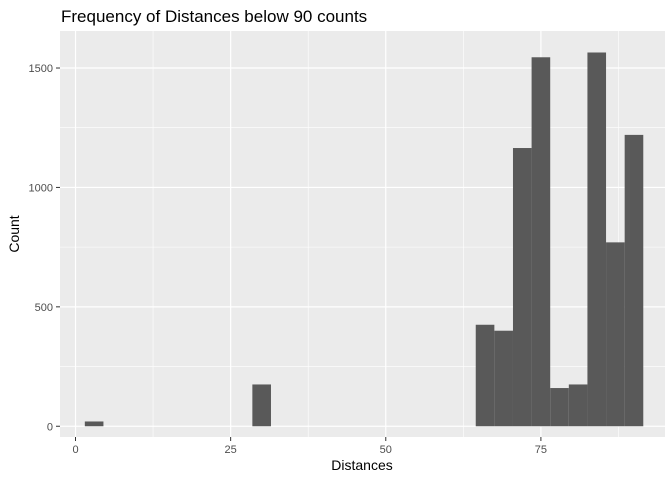 The height and width of the screenshot is (480, 672). Describe the element at coordinates (41, 188) in the screenshot. I see `y-tick-label: 1000` at that location.